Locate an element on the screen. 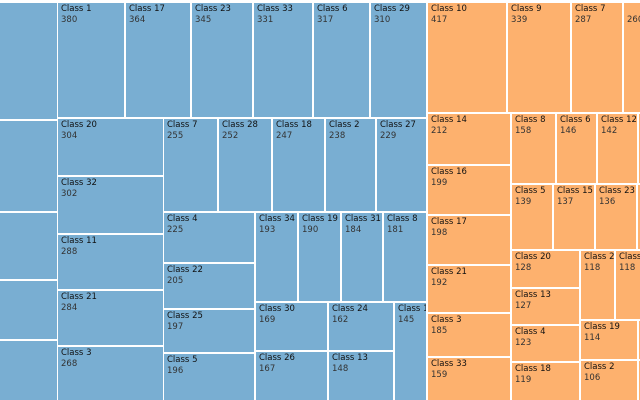 The height and width of the screenshot is (400, 640). cell-value: 142 is located at coordinates (609, 131).